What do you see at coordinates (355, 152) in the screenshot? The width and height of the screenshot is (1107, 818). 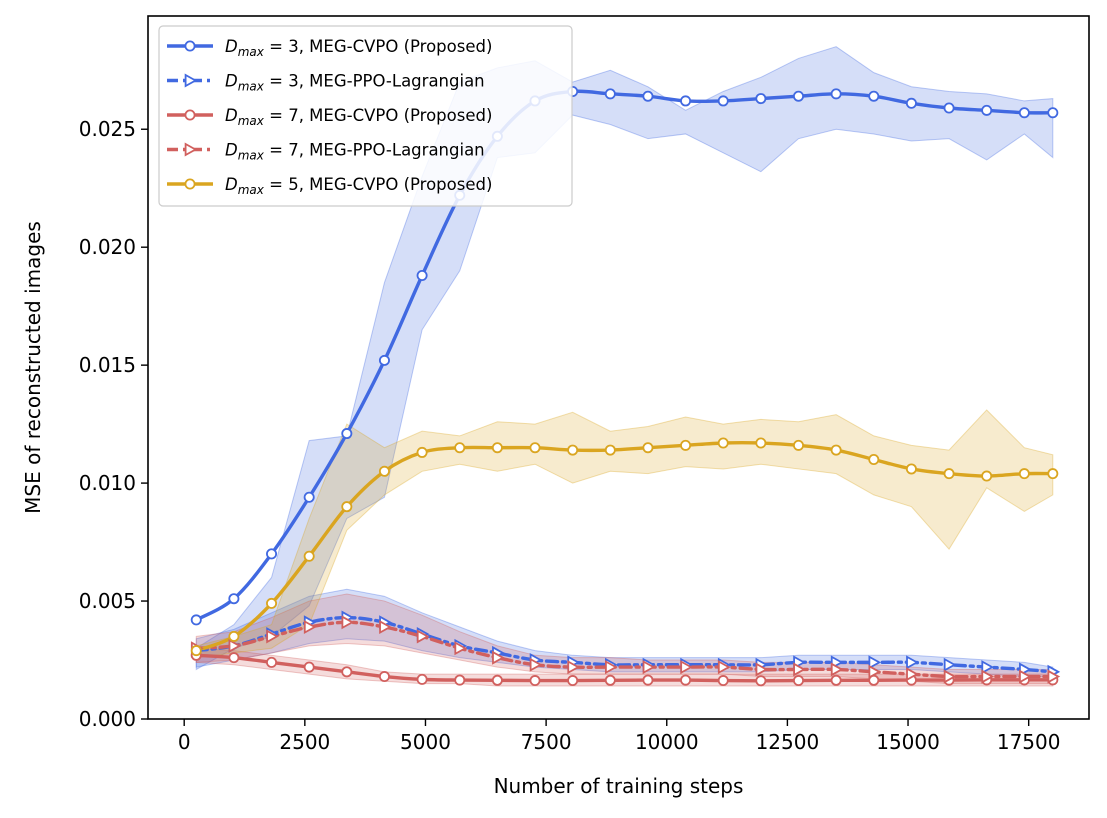 I see `legend-label-3: Dmax = 7, MEG-PPO-Lagrangian` at bounding box center [355, 152].